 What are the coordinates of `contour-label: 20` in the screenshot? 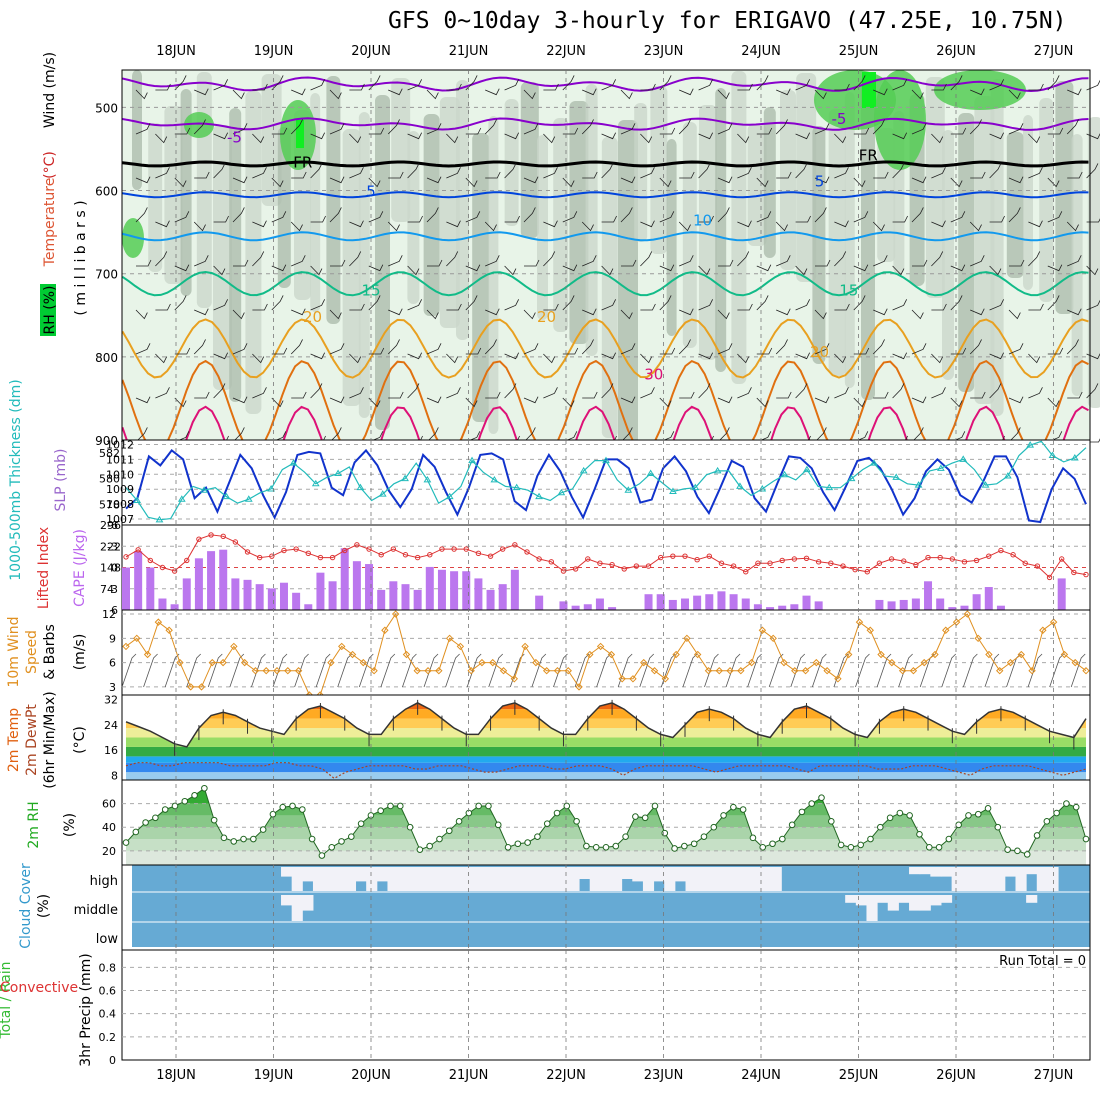 It's located at (546, 317).